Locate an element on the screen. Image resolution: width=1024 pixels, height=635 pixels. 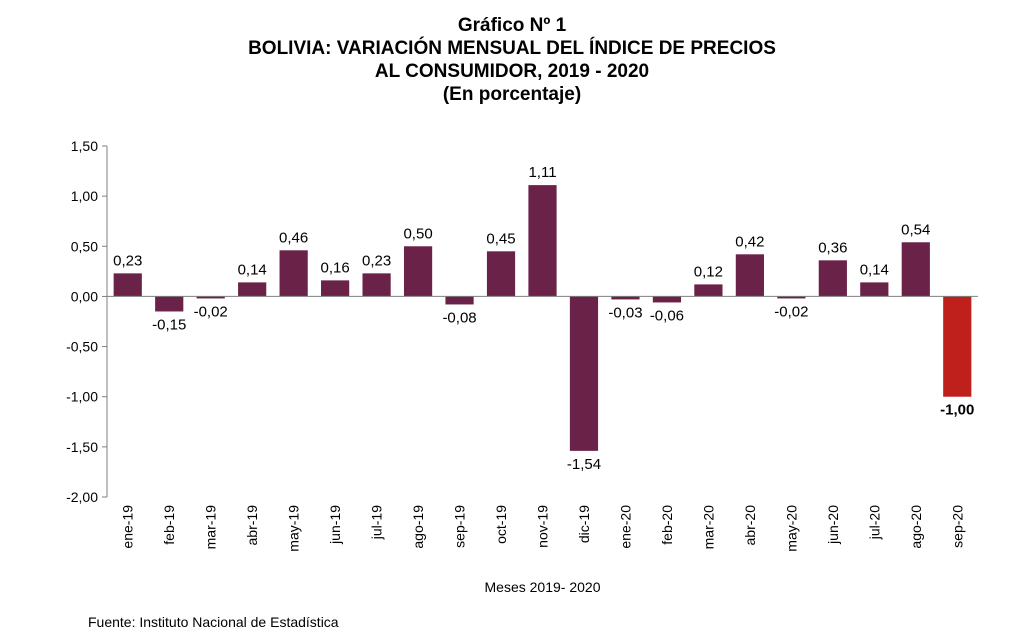
data-label-jul-19: 0,23 is located at coordinates (376, 260).